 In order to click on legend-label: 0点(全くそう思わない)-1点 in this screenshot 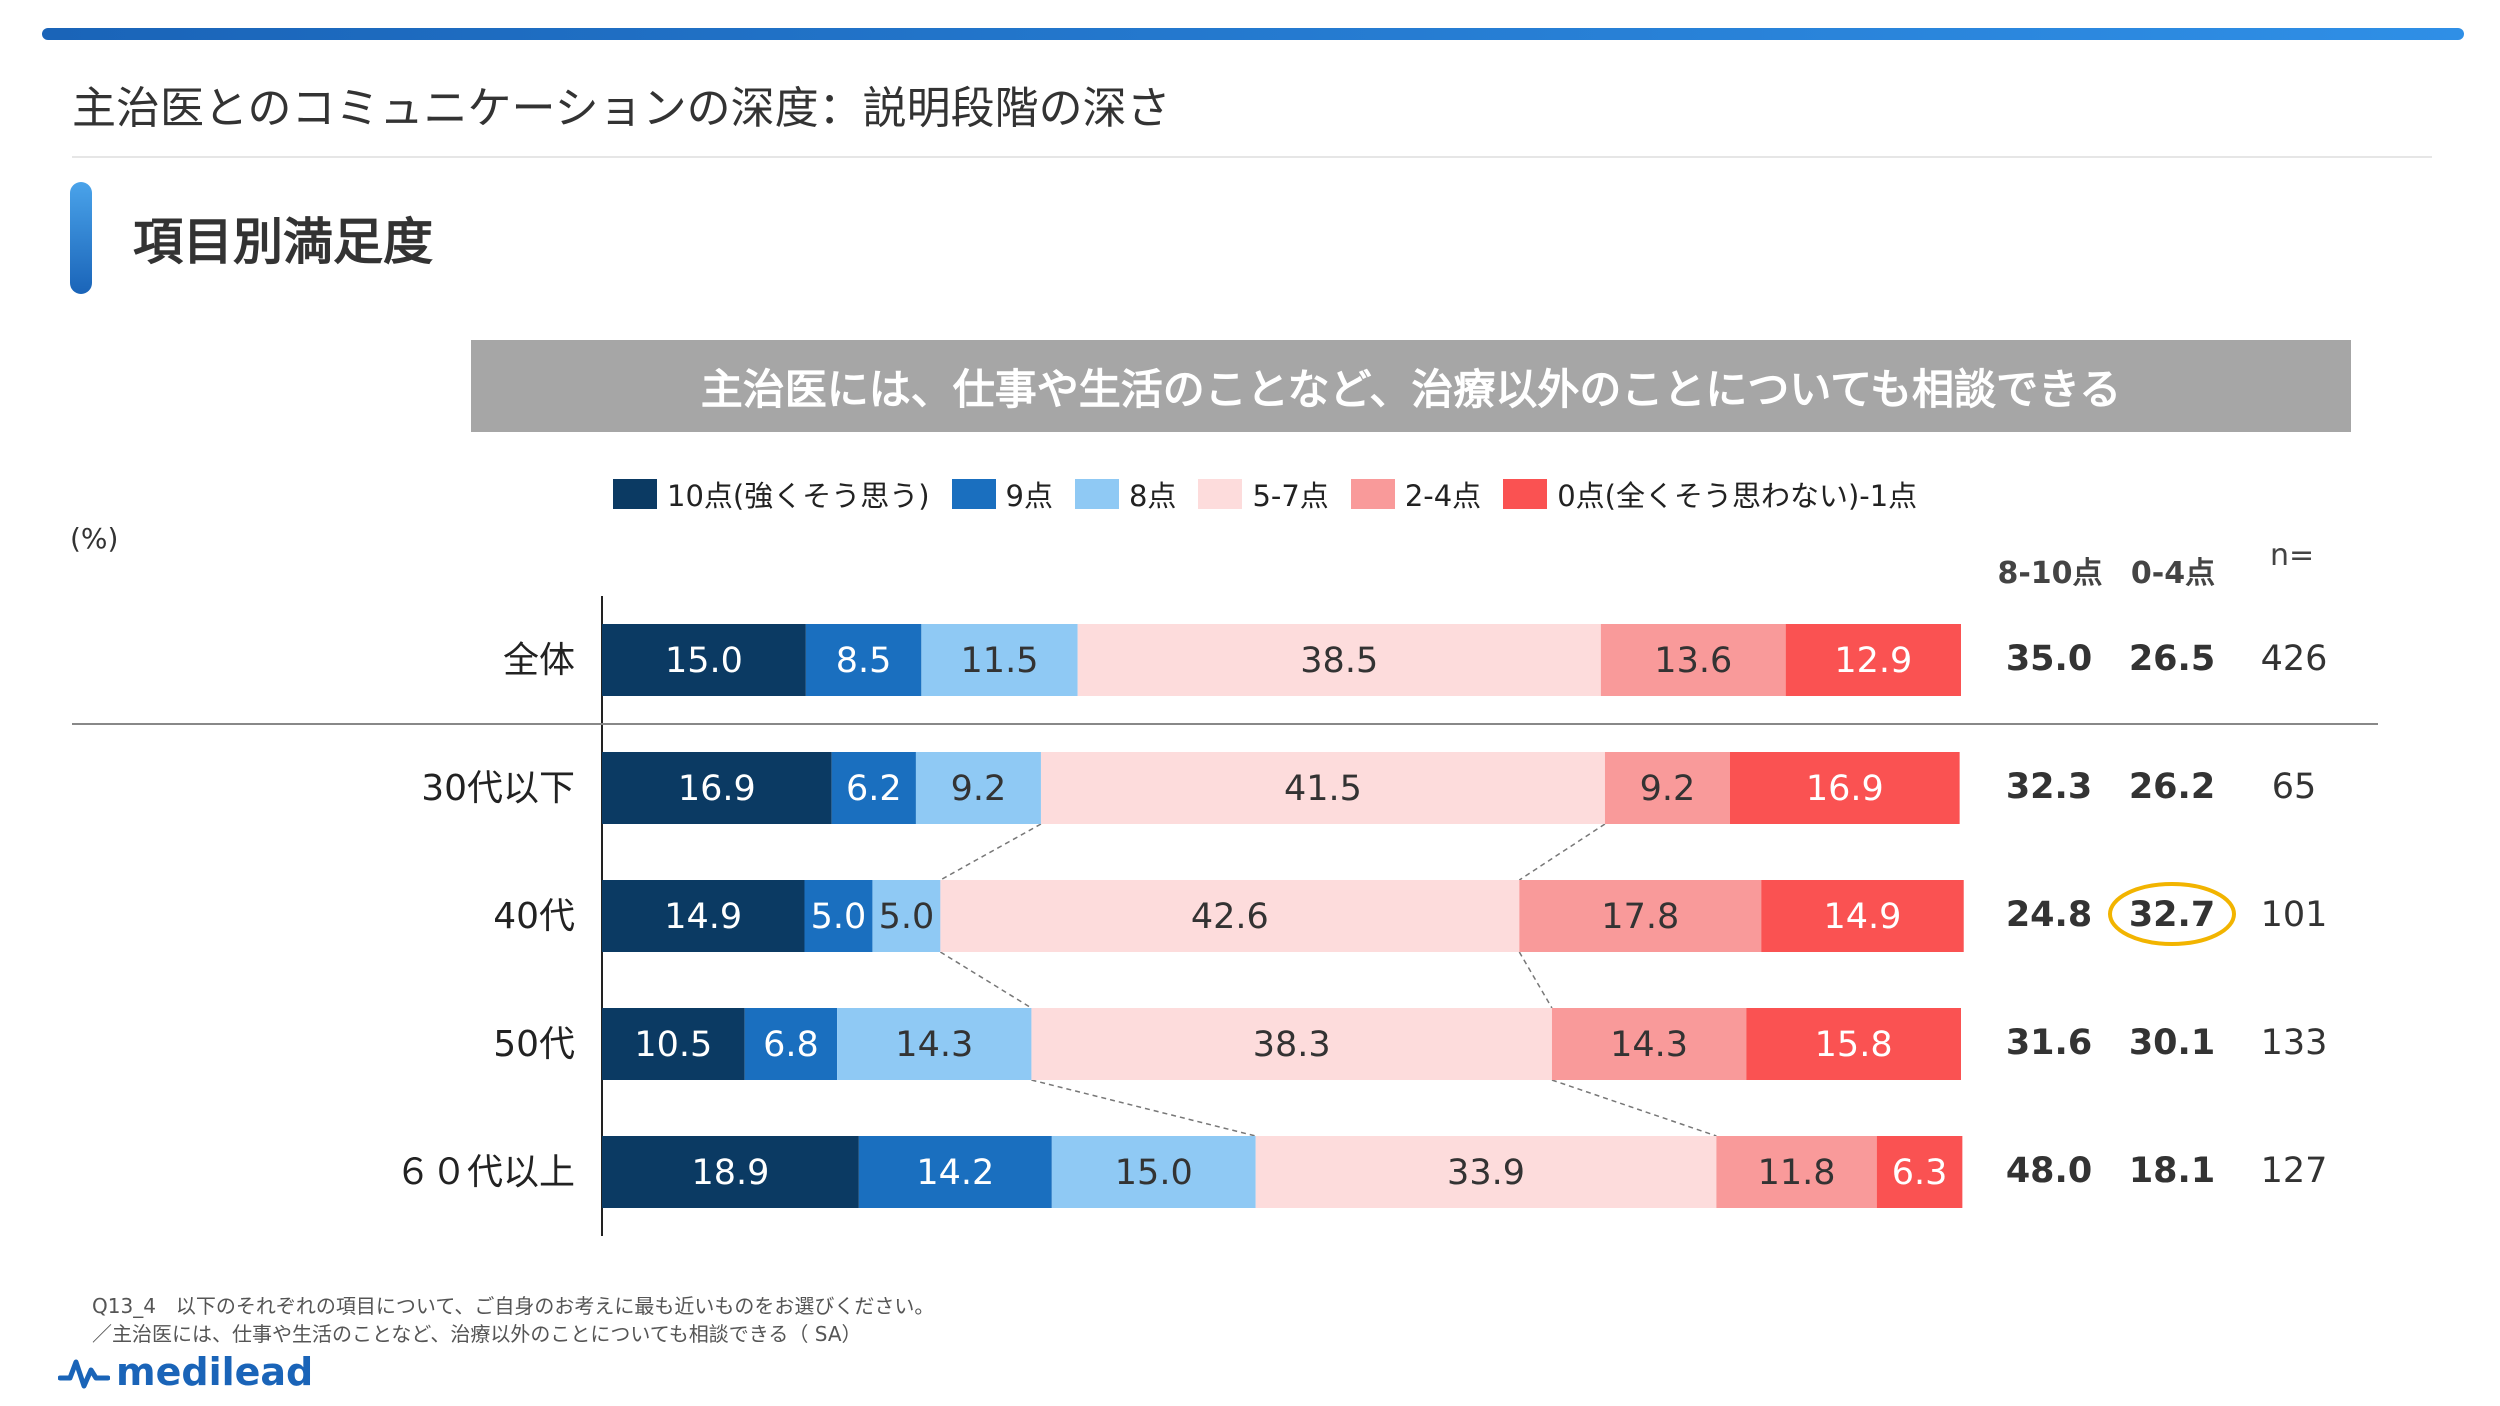, I will do `click(1737, 496)`.